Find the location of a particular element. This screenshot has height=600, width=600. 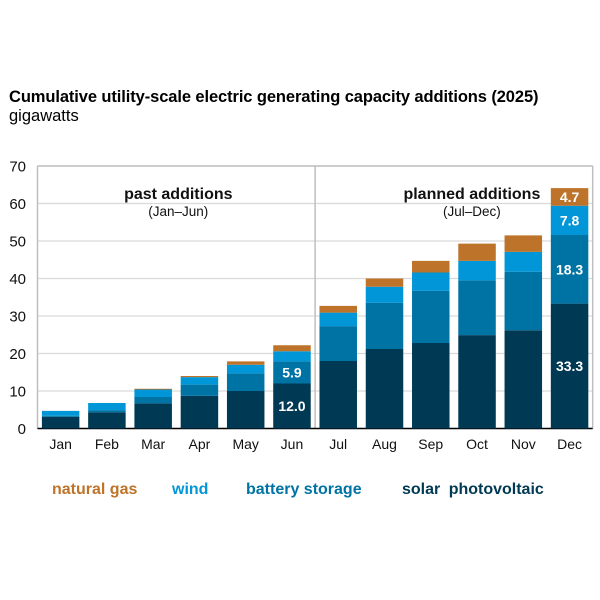

annotation-subtitle: (Jan–Jun) is located at coordinates (178, 211).